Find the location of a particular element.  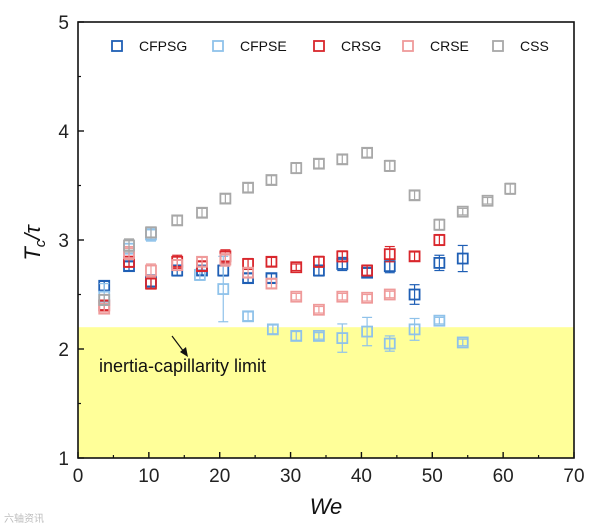

legend-marker-cfpse is located at coordinates (218, 46).